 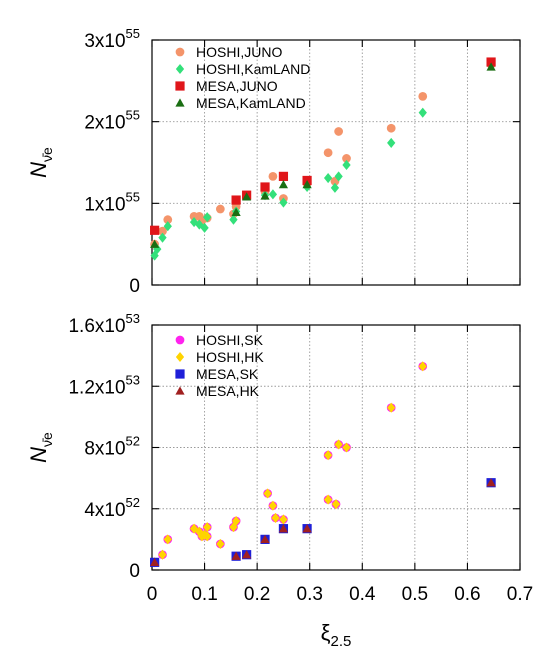 What do you see at coordinates (112, 508) in the screenshot?
I see `y-tick-label: 4x1052` at bounding box center [112, 508].